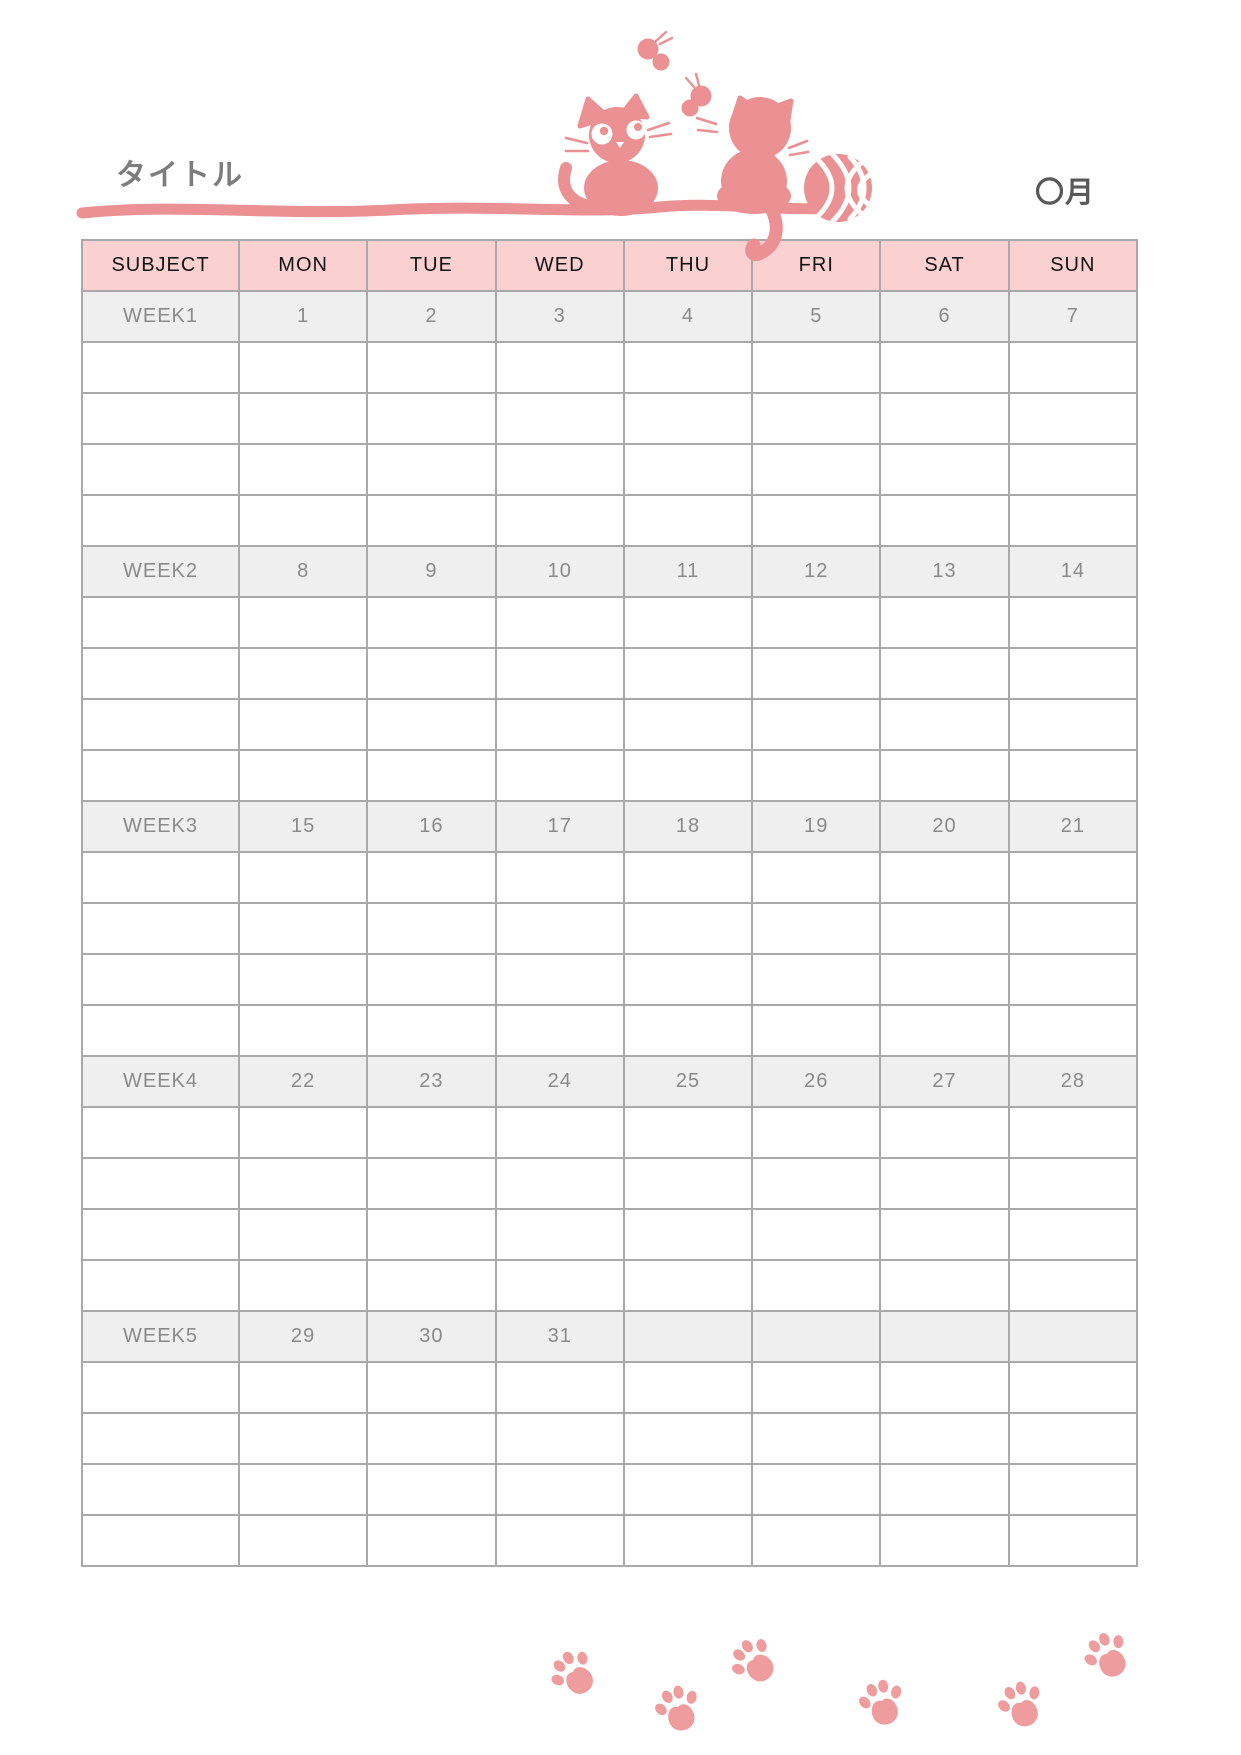 Image resolution: width=1241 pixels, height=1755 pixels. What do you see at coordinates (1073, 826) in the screenshot?
I see `day-number-cell: 21` at bounding box center [1073, 826].